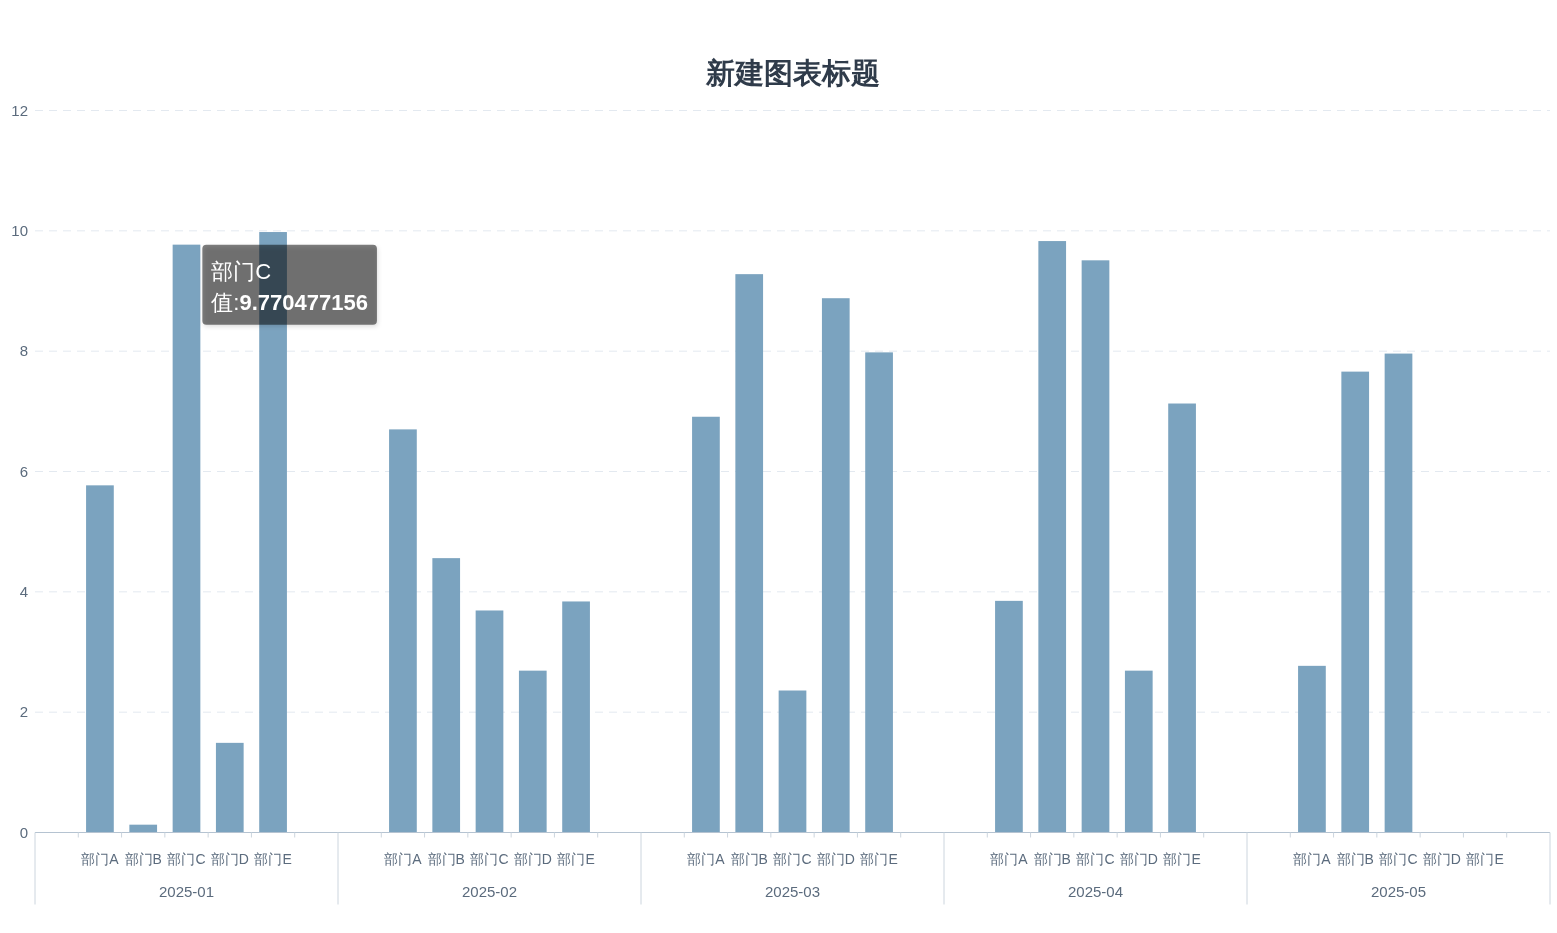 Image resolution: width=1557 pixels, height=933 pixels. I want to click on annotation: 部门C 值:9.770477156, so click(289, 286).